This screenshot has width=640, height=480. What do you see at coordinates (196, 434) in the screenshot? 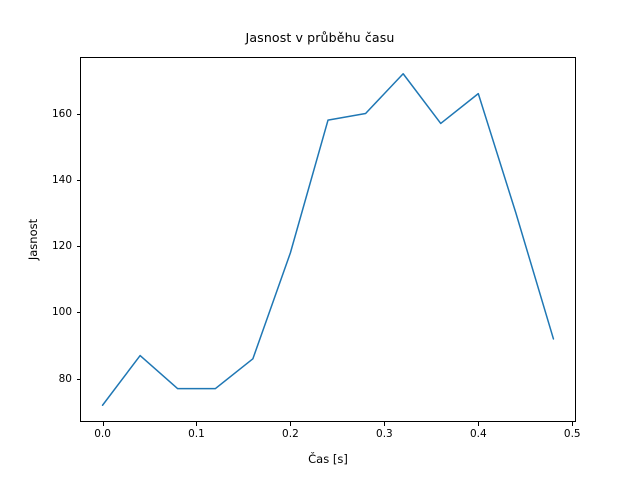
I see `x-tick-label: 0.1` at bounding box center [196, 434].